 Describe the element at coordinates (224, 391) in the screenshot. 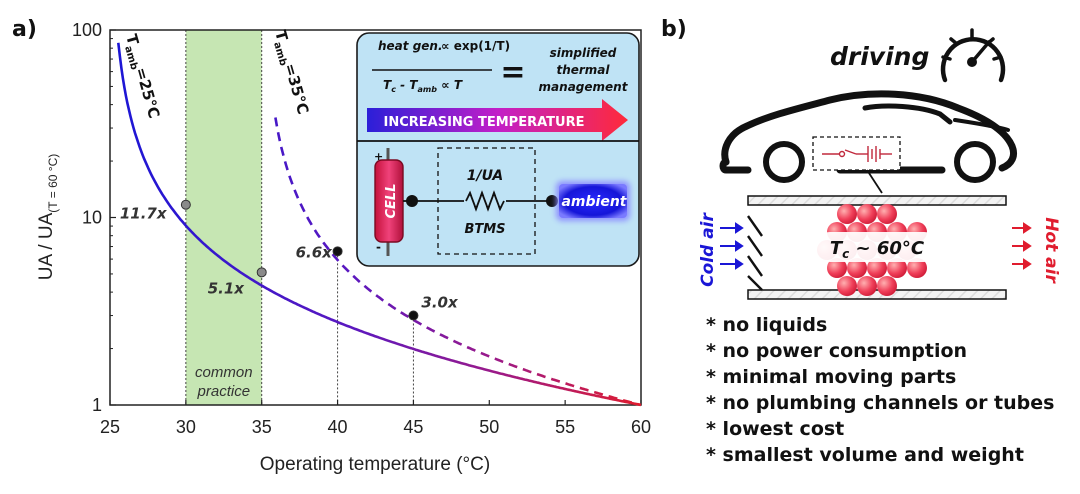

I see `common-practice-label-line2: practice` at that location.